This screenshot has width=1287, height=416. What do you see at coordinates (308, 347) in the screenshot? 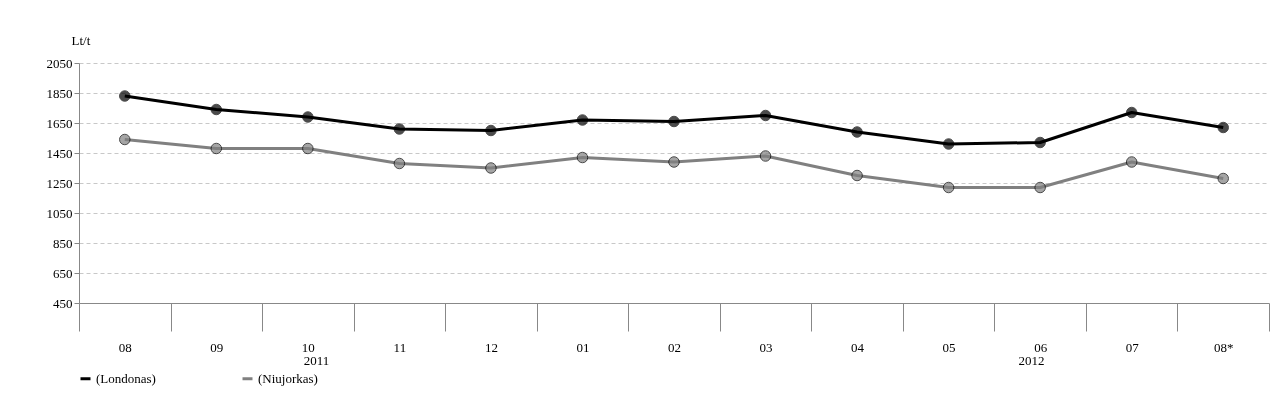
I see `x-tick-label: 10` at bounding box center [308, 347].